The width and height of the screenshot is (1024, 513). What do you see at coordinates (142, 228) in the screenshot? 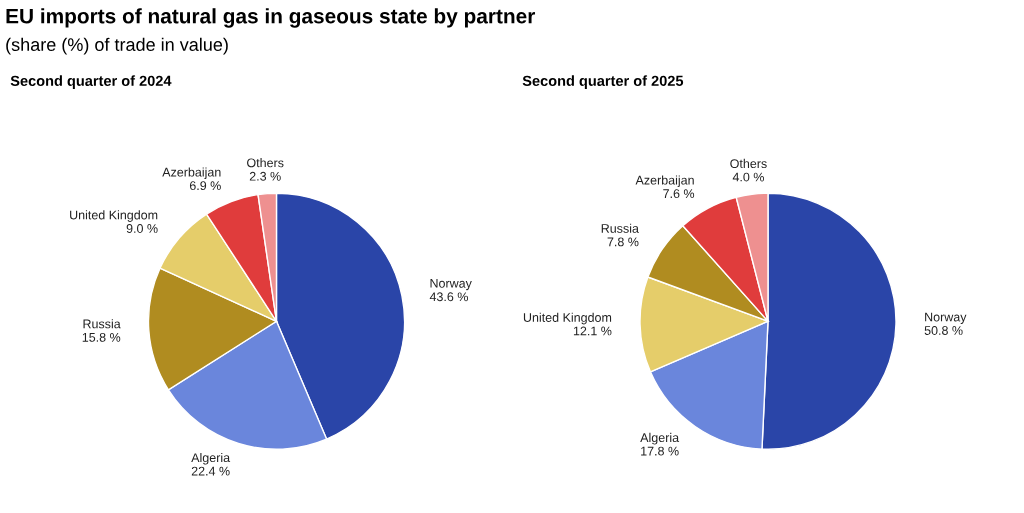
I see `data-label: 9.0 %` at bounding box center [142, 228].